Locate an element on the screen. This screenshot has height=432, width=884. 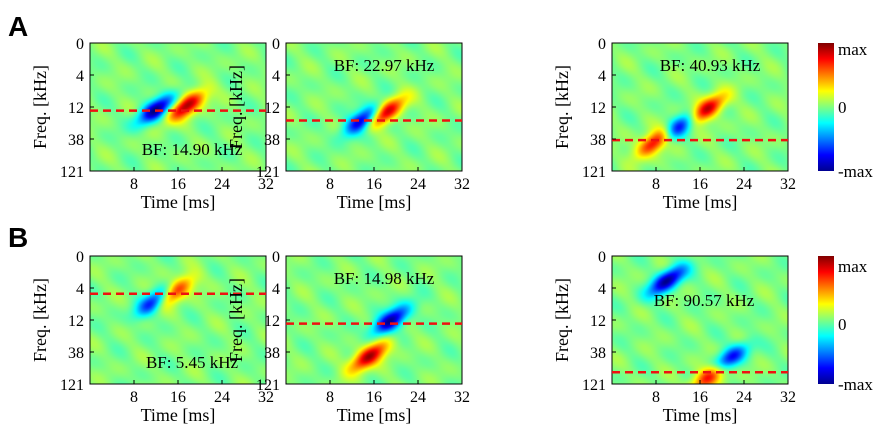
bf-annotation: BF: 90.57 kHz is located at coordinates (704, 300).